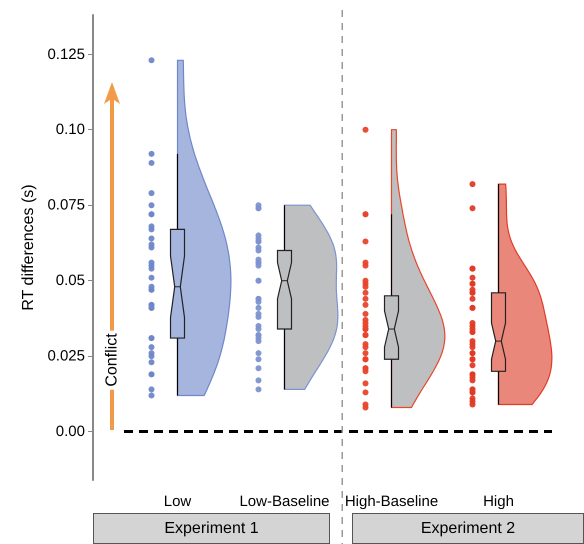 Image resolution: width=584 pixels, height=544 pixels. What do you see at coordinates (66, 205) in the screenshot?
I see `y-tick-label: 0.075` at bounding box center [66, 205].